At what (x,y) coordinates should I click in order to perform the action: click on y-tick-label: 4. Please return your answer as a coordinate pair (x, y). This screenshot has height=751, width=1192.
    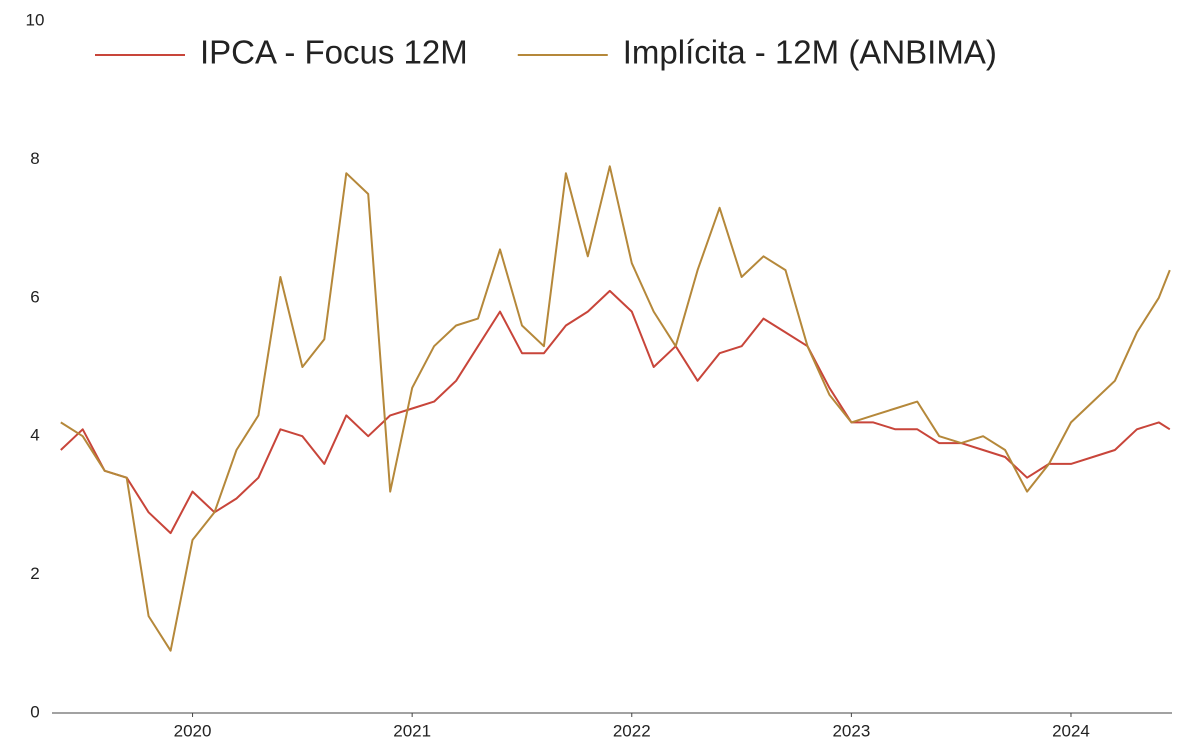
    Looking at the image, I should click on (34, 435).